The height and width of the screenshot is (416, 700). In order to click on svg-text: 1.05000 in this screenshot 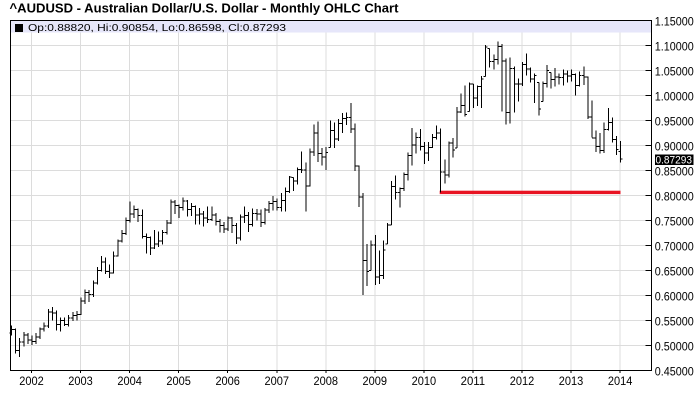, I will do `click(674, 72)`.